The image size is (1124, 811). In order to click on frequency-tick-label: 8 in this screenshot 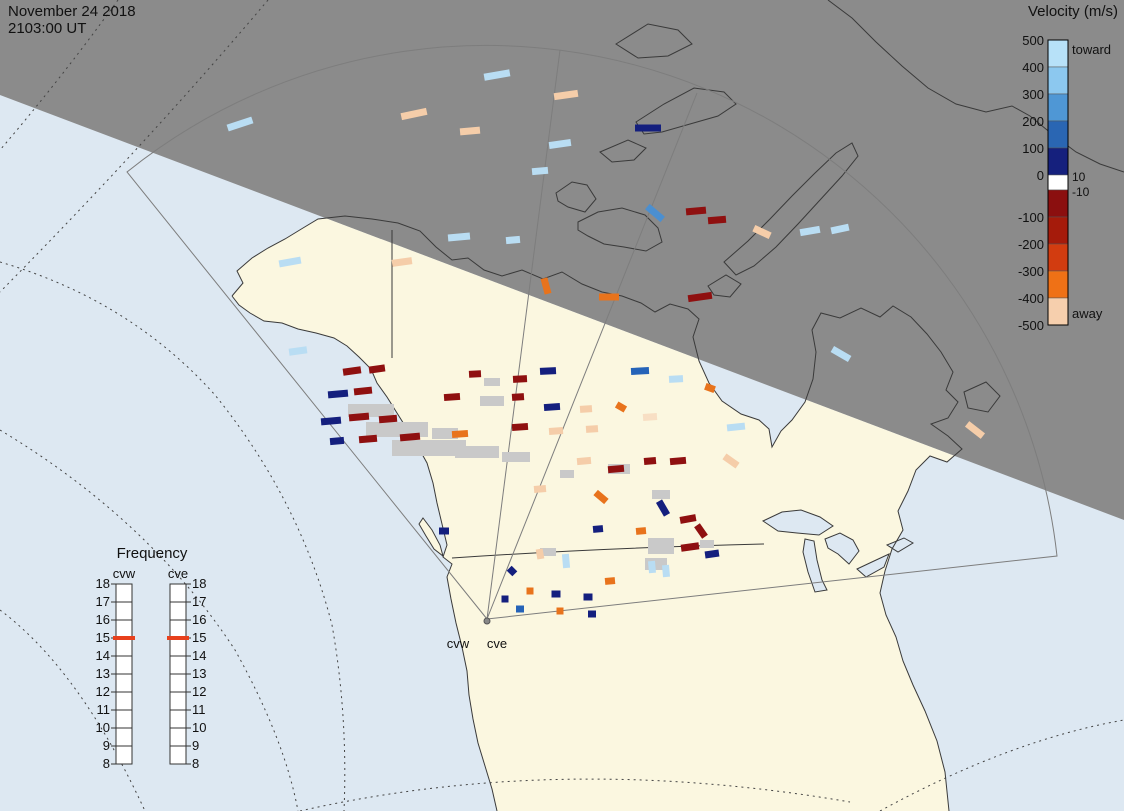, I will do `click(195, 763)`.